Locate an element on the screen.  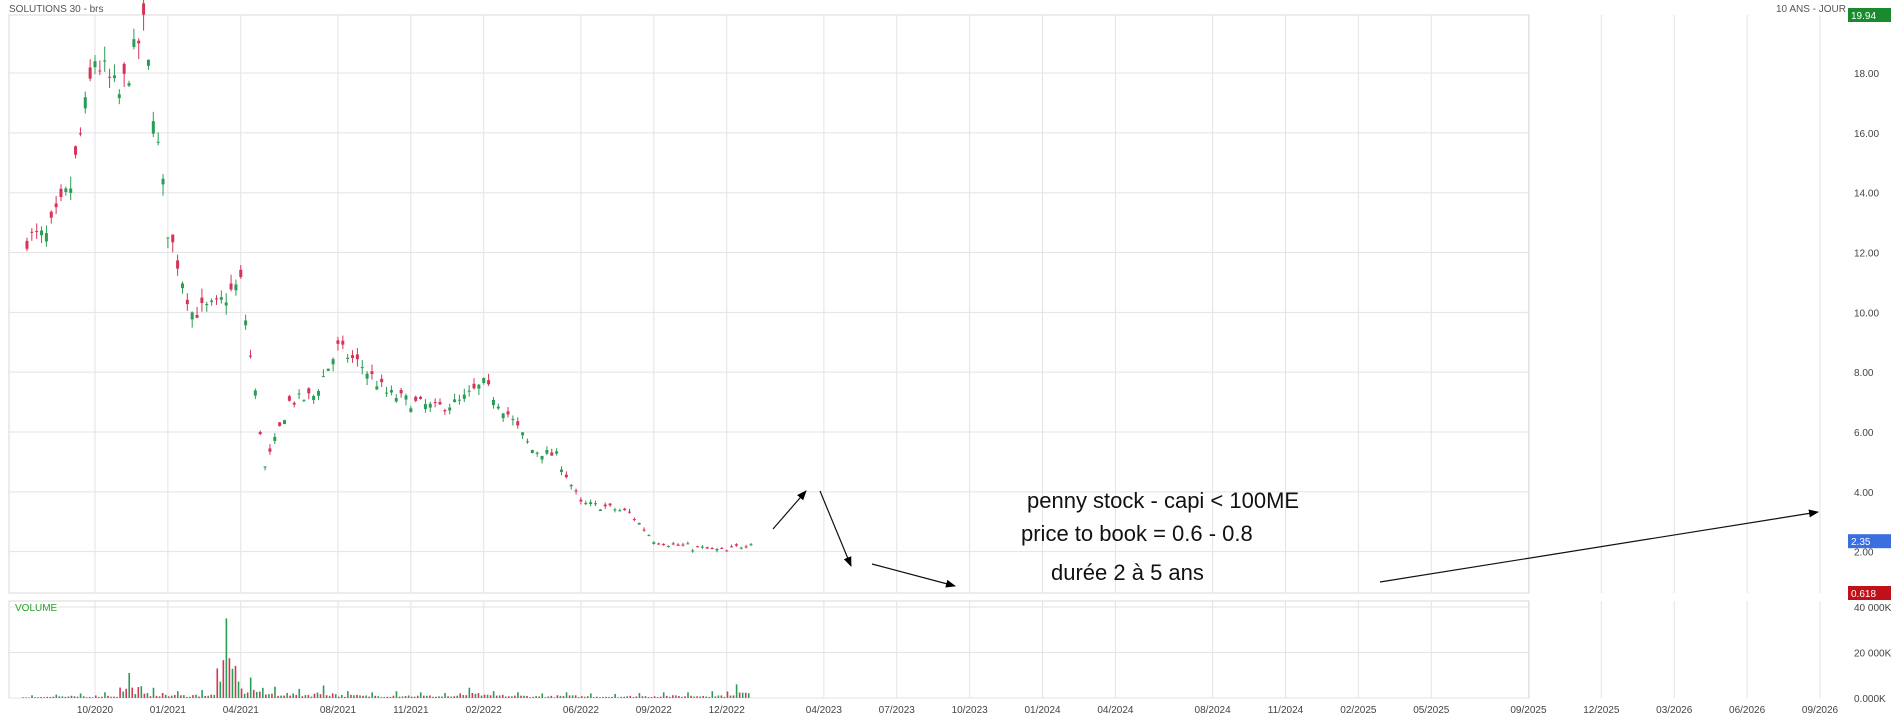
x-tick-label: 08/2024 is located at coordinates (1213, 710).